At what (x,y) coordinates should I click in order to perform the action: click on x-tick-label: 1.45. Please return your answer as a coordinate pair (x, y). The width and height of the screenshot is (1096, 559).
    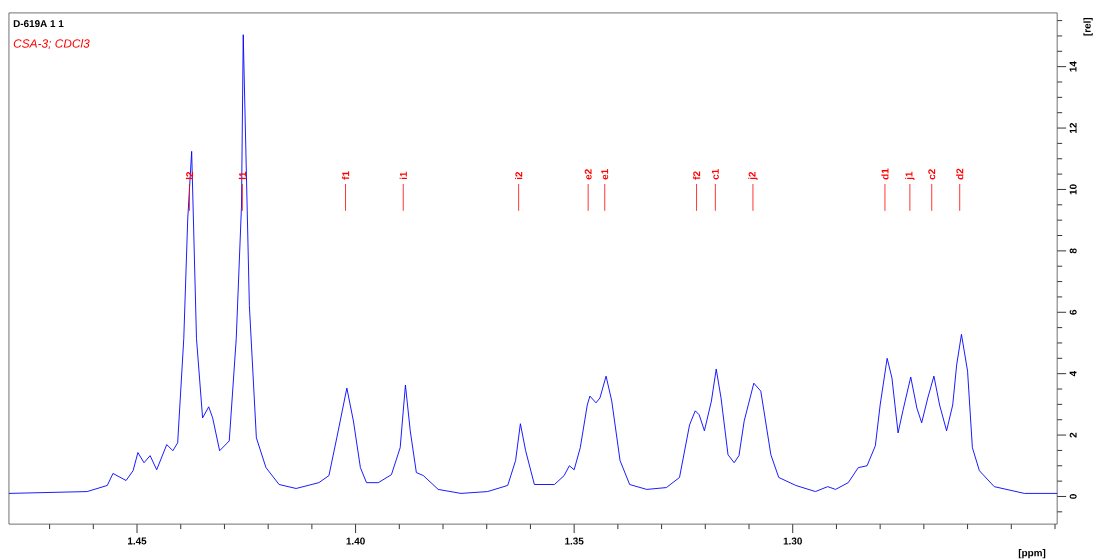
    Looking at the image, I should click on (137, 541).